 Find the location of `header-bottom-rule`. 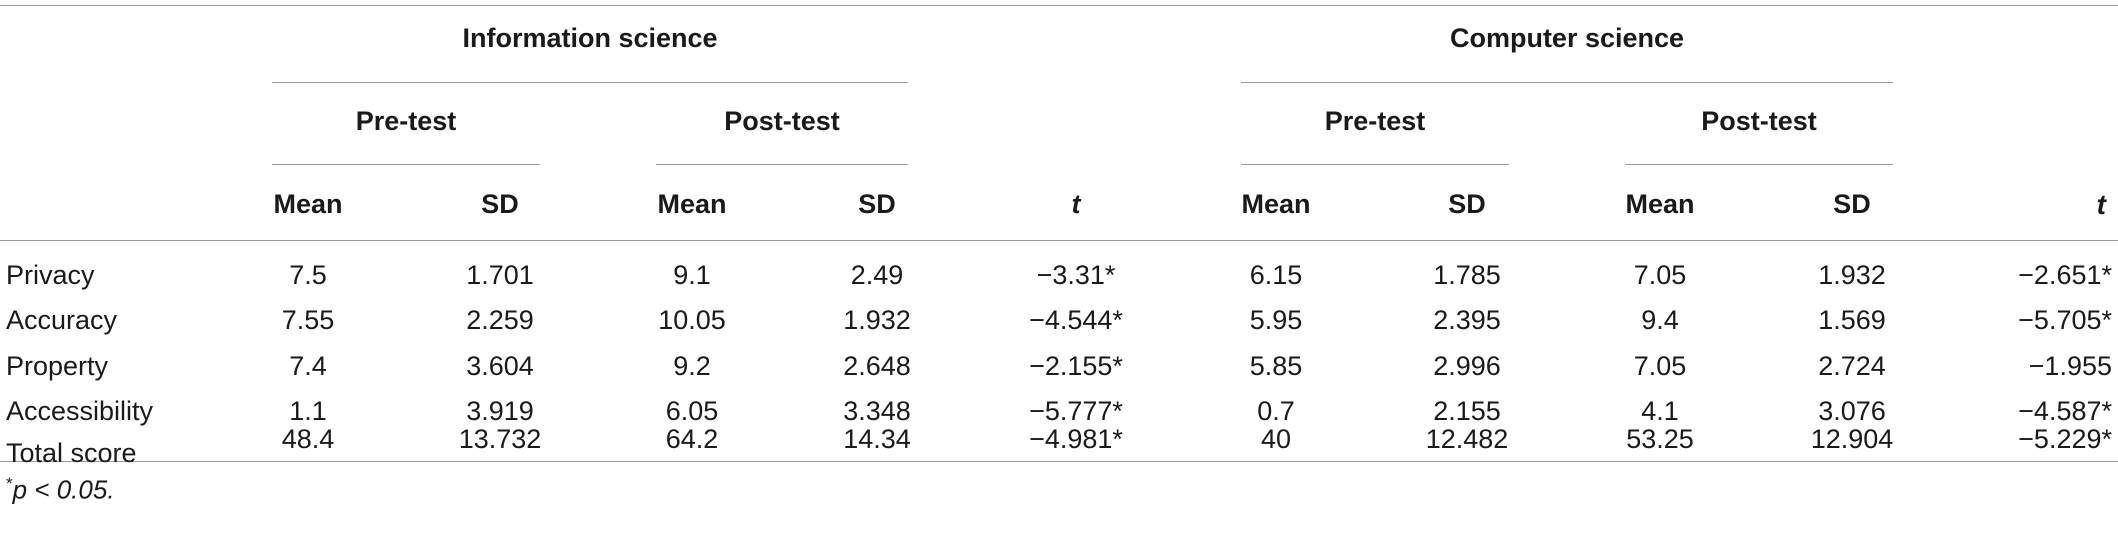

header-bottom-rule is located at coordinates (1059, 240).